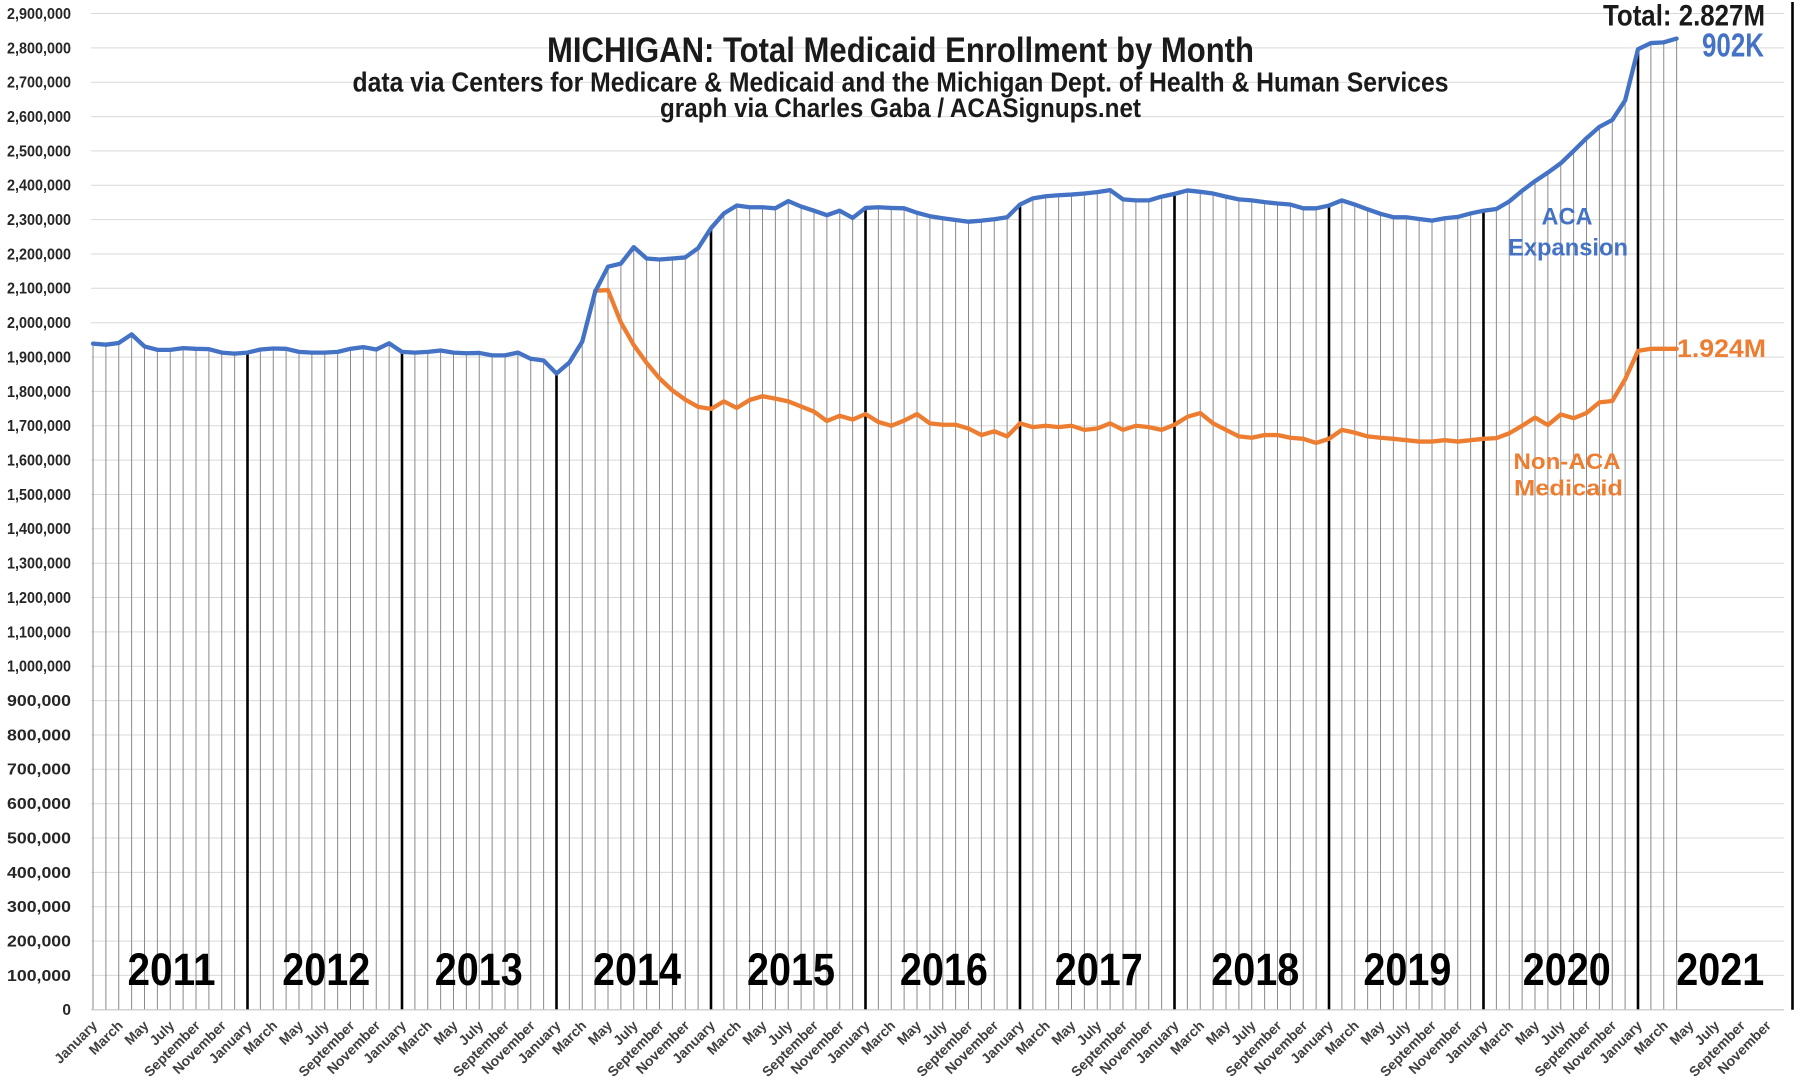 Image resolution: width=1801 pixels, height=1081 pixels. Describe the element at coordinates (39, 392) in the screenshot. I see `svg-text: 1,800,000` at that location.